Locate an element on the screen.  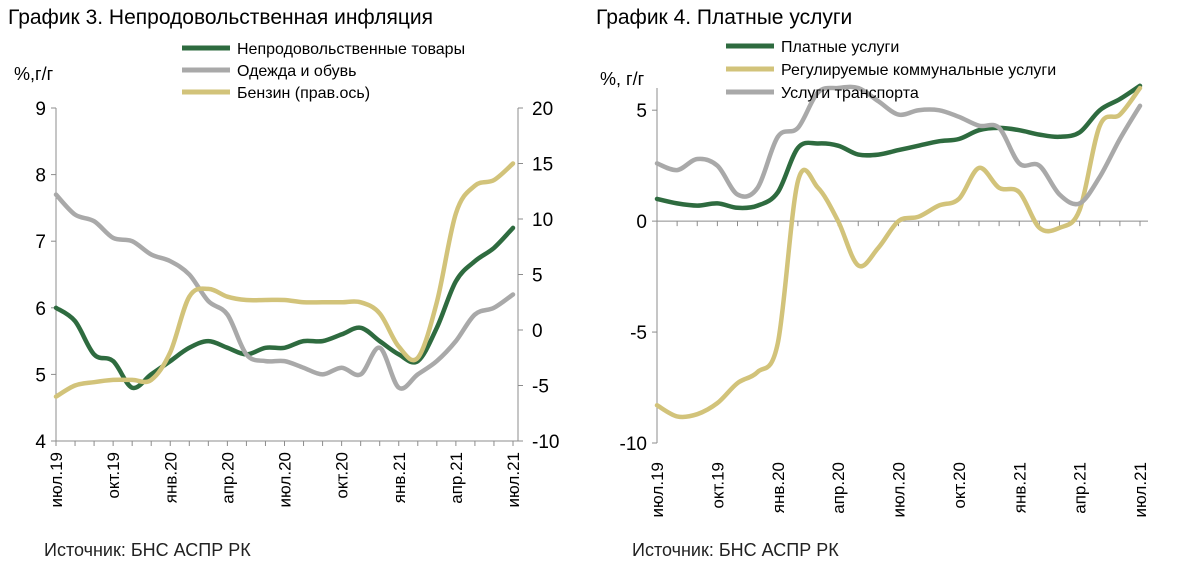
y-tick-label: 8 is located at coordinates (40, 176).